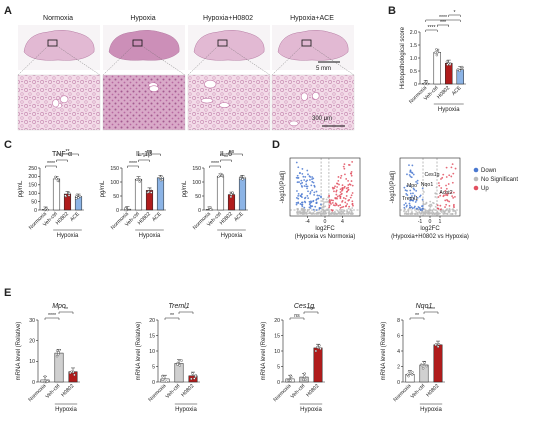 Image resolution: width=550 pixels, height=434 pixels. What do you see at coordinates (144, 154) in the screenshot?
I see `chart-title: IL-1β` at bounding box center [144, 154].